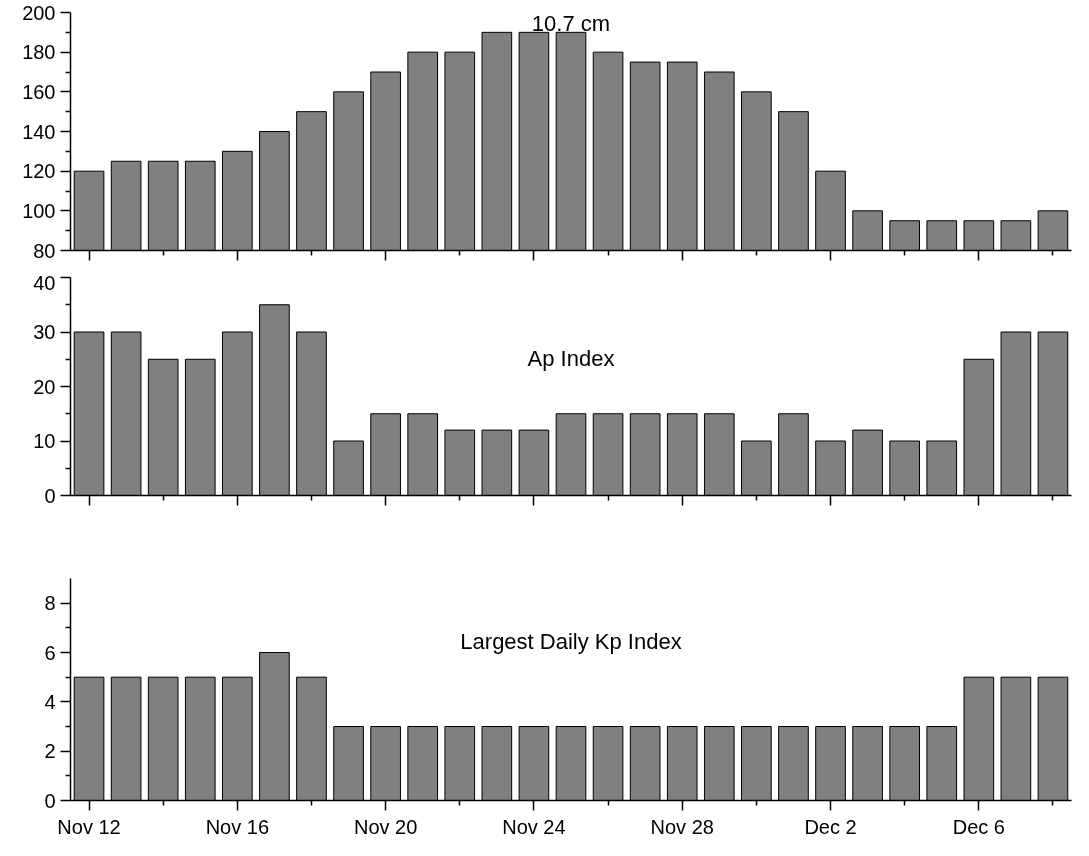 The image size is (1089, 856). I want to click on y-tick-label: 10, so click(44, 441).